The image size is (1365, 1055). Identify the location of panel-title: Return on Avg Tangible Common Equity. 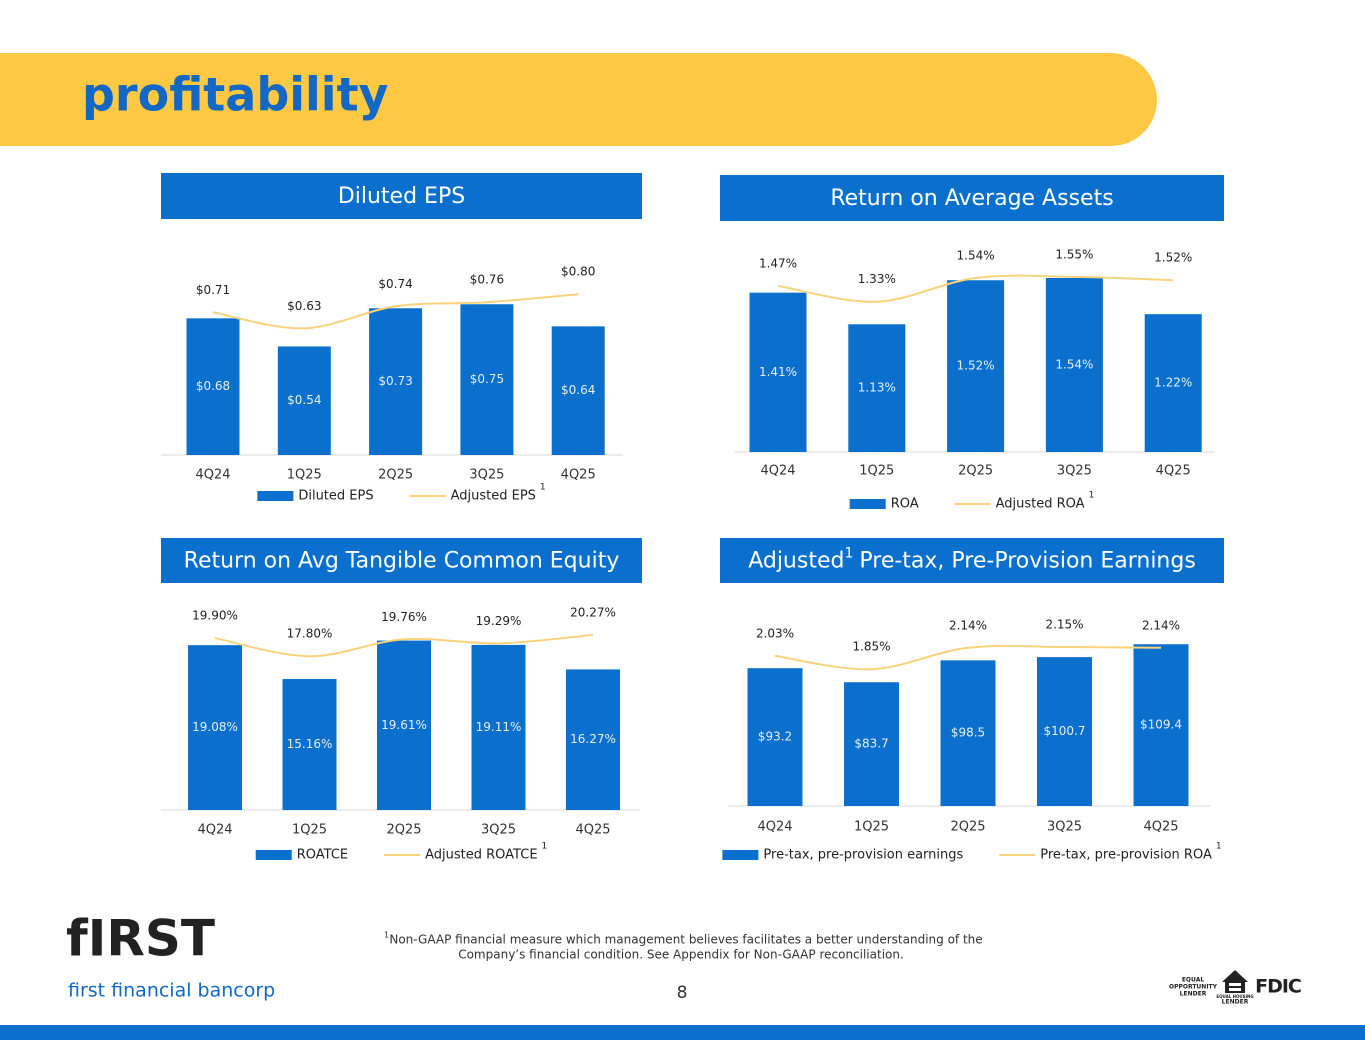
(402, 561).